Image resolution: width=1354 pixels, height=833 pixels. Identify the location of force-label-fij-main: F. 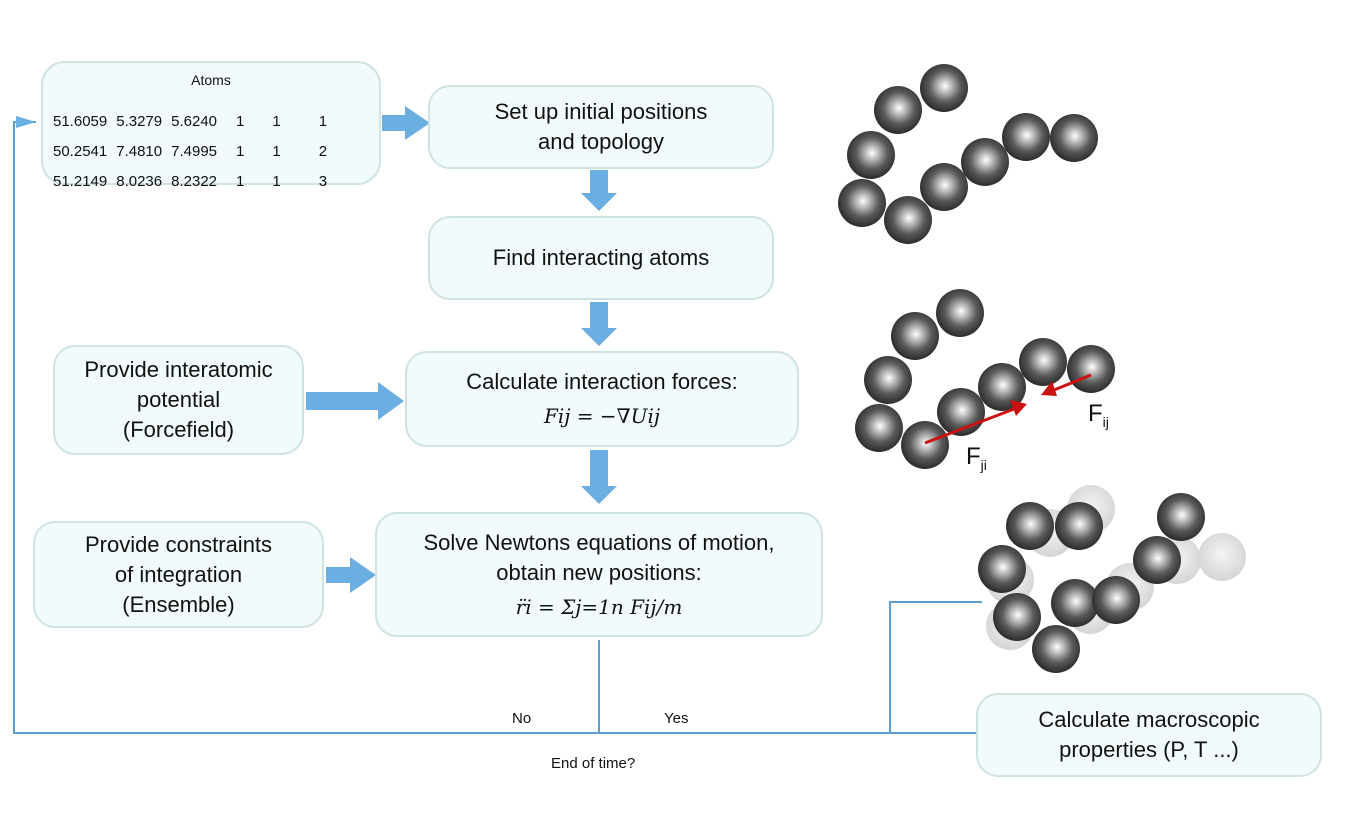
(1095, 413).